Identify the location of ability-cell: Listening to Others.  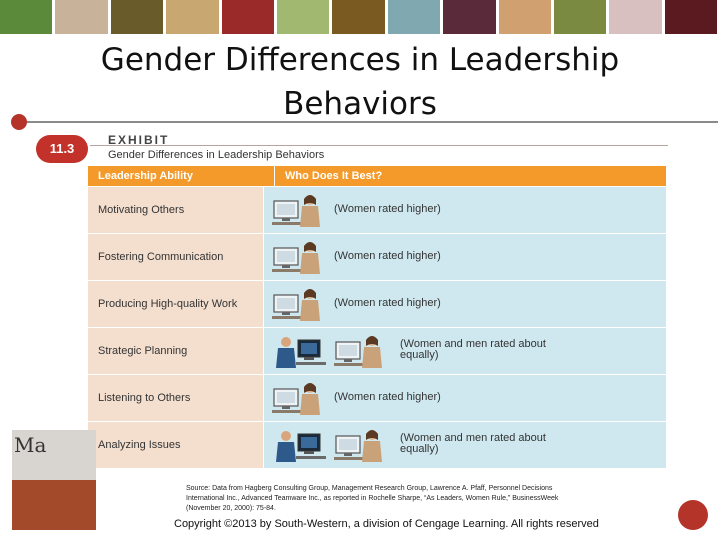
(176, 398).